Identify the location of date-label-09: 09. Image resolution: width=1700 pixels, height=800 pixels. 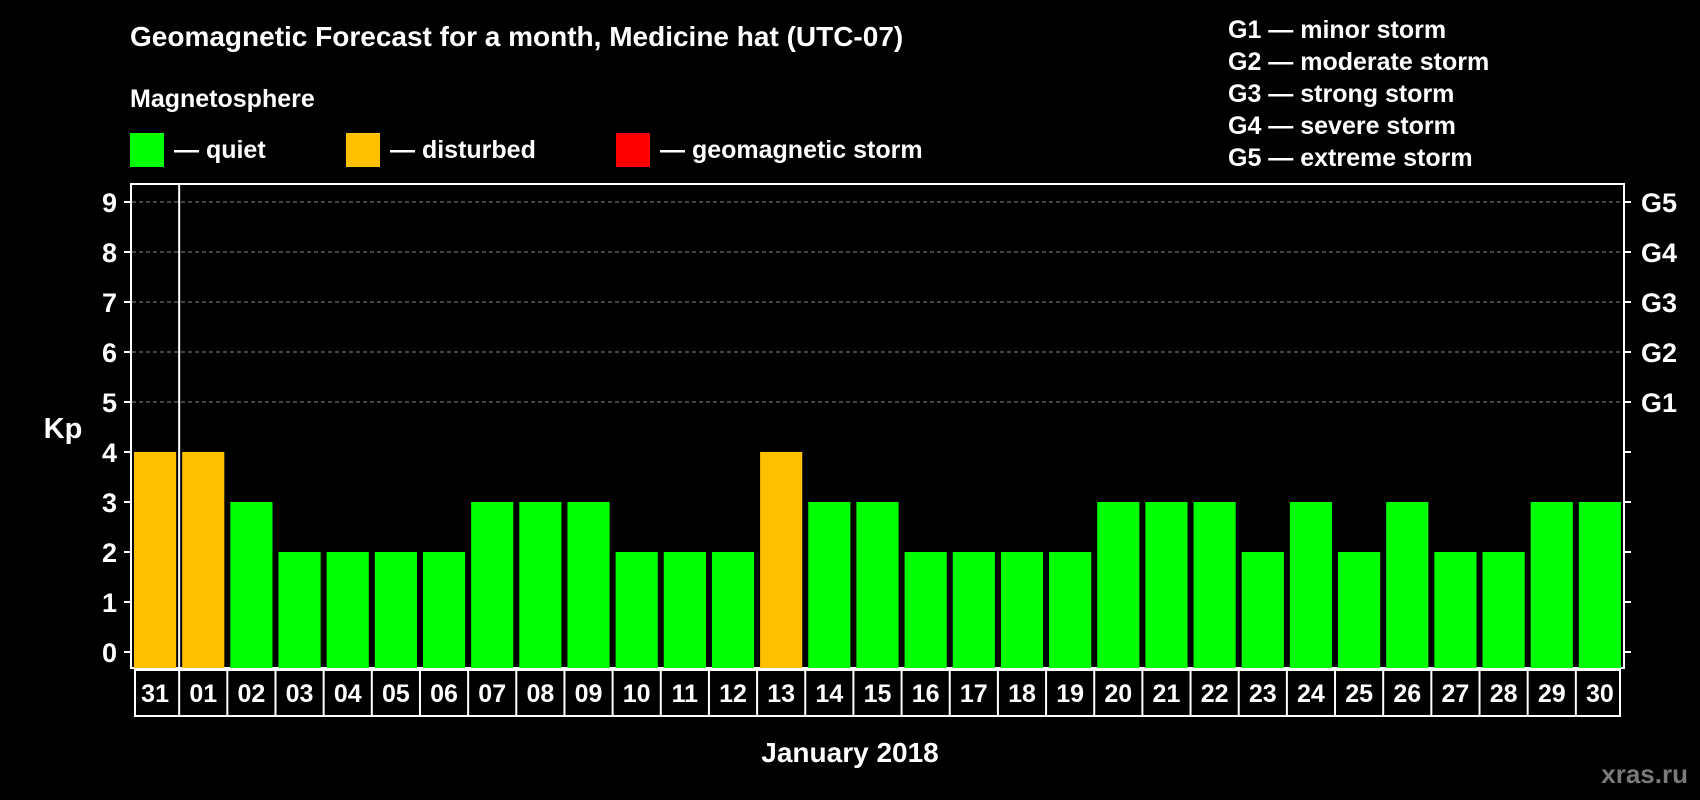
(589, 694).